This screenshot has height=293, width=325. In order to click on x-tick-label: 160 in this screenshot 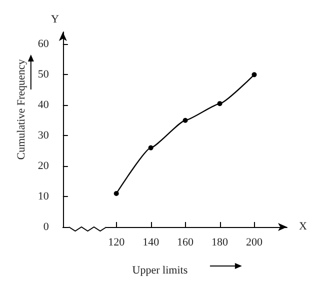, I will do `click(185, 242)`.